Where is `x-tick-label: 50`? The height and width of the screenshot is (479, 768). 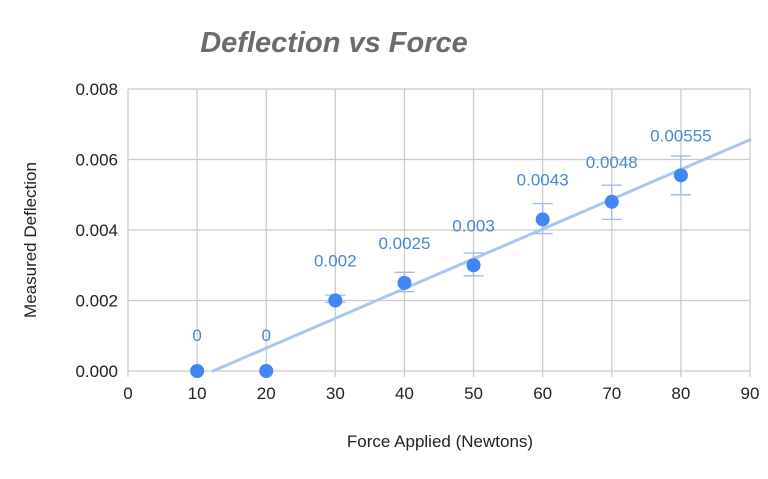
x-tick-label: 50 is located at coordinates (473, 393).